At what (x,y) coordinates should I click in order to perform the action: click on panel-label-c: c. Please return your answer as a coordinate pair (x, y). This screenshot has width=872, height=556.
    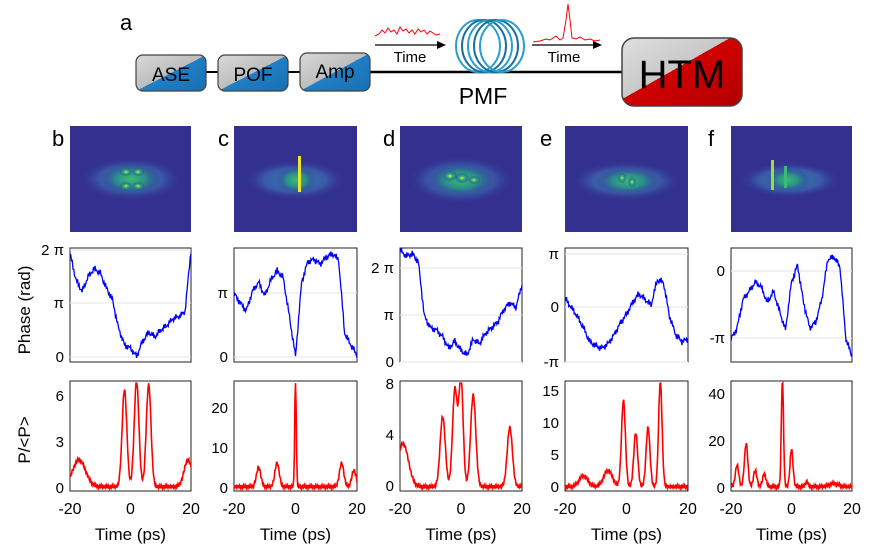
    Looking at the image, I should click on (223, 138).